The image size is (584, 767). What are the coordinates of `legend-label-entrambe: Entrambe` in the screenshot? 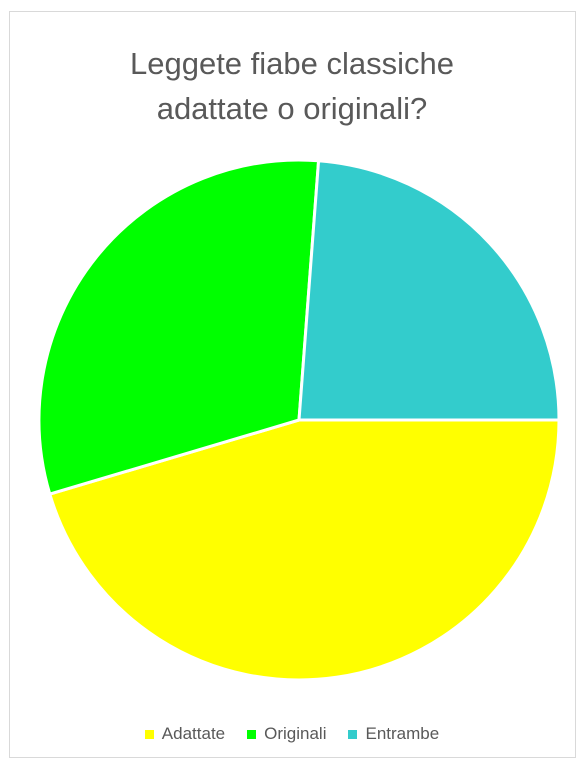 It's located at (402, 733).